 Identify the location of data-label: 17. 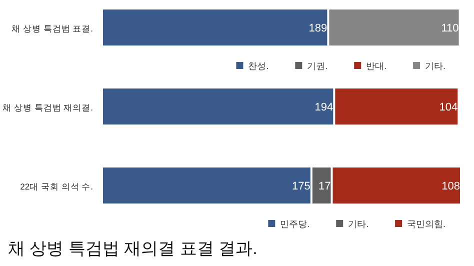
(324, 186).